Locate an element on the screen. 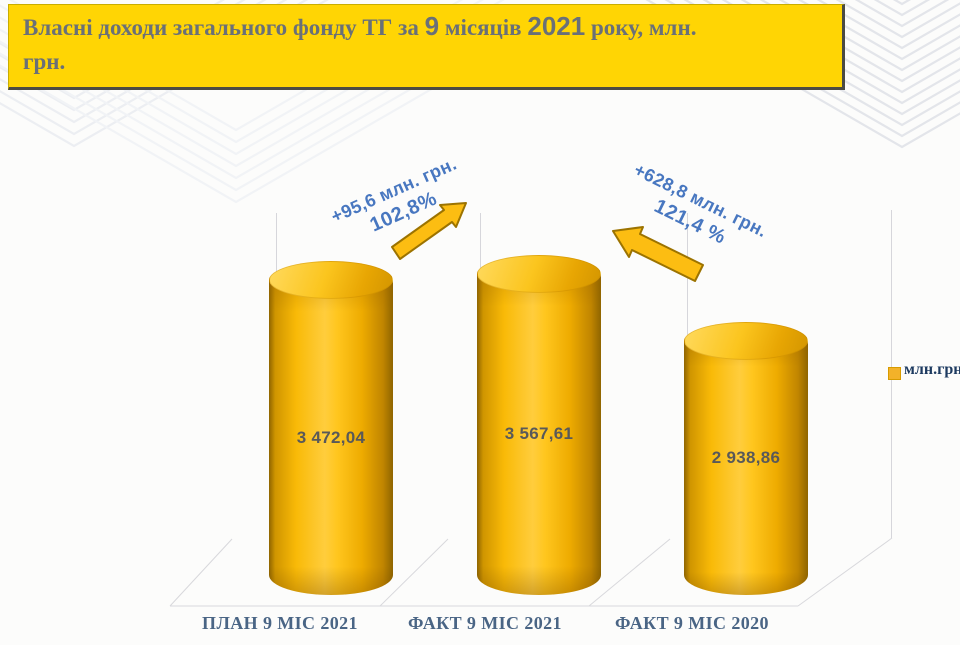 The height and width of the screenshot is (645, 960). title-text: місяців is located at coordinates (483, 27).